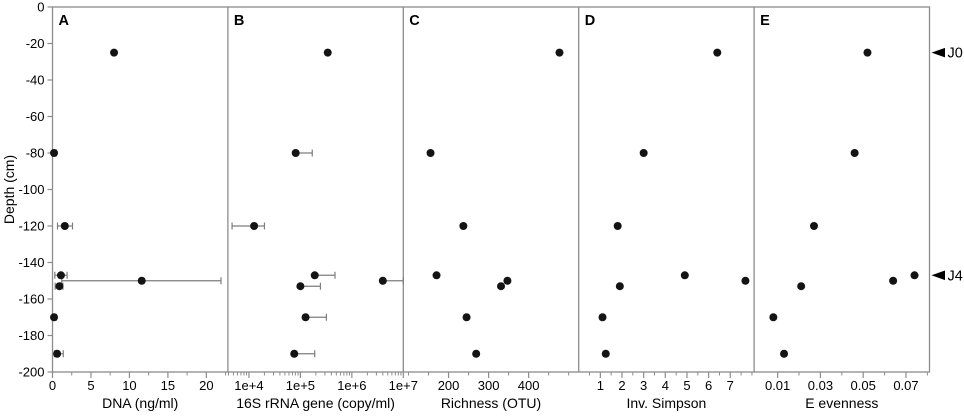 Image resolution: width=964 pixels, height=417 pixels. I want to click on panel-letter: D, so click(590, 21).